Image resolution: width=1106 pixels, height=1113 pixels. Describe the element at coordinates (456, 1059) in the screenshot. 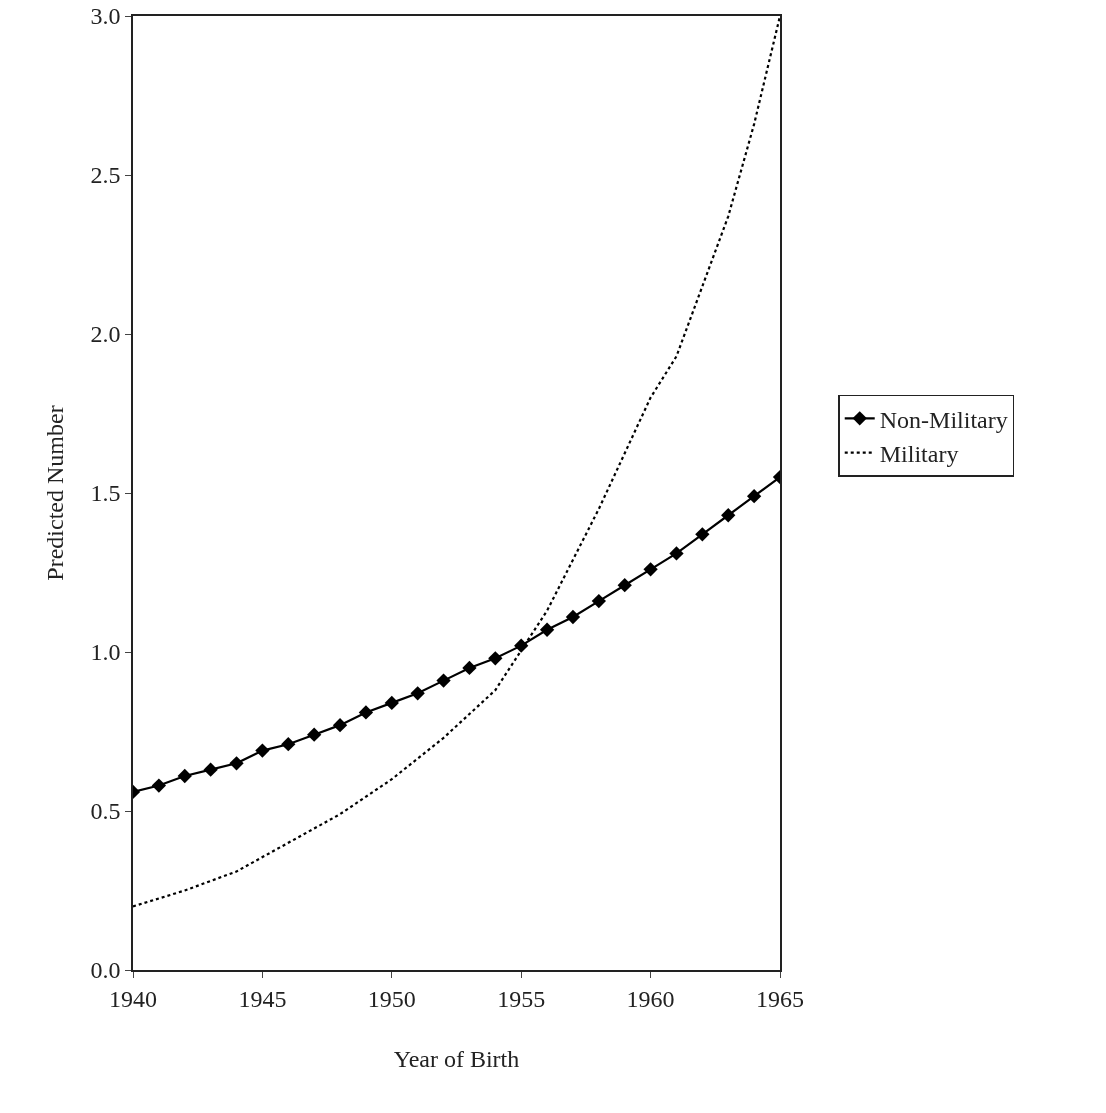

I see `x-axis-title: Year of Birth` at that location.